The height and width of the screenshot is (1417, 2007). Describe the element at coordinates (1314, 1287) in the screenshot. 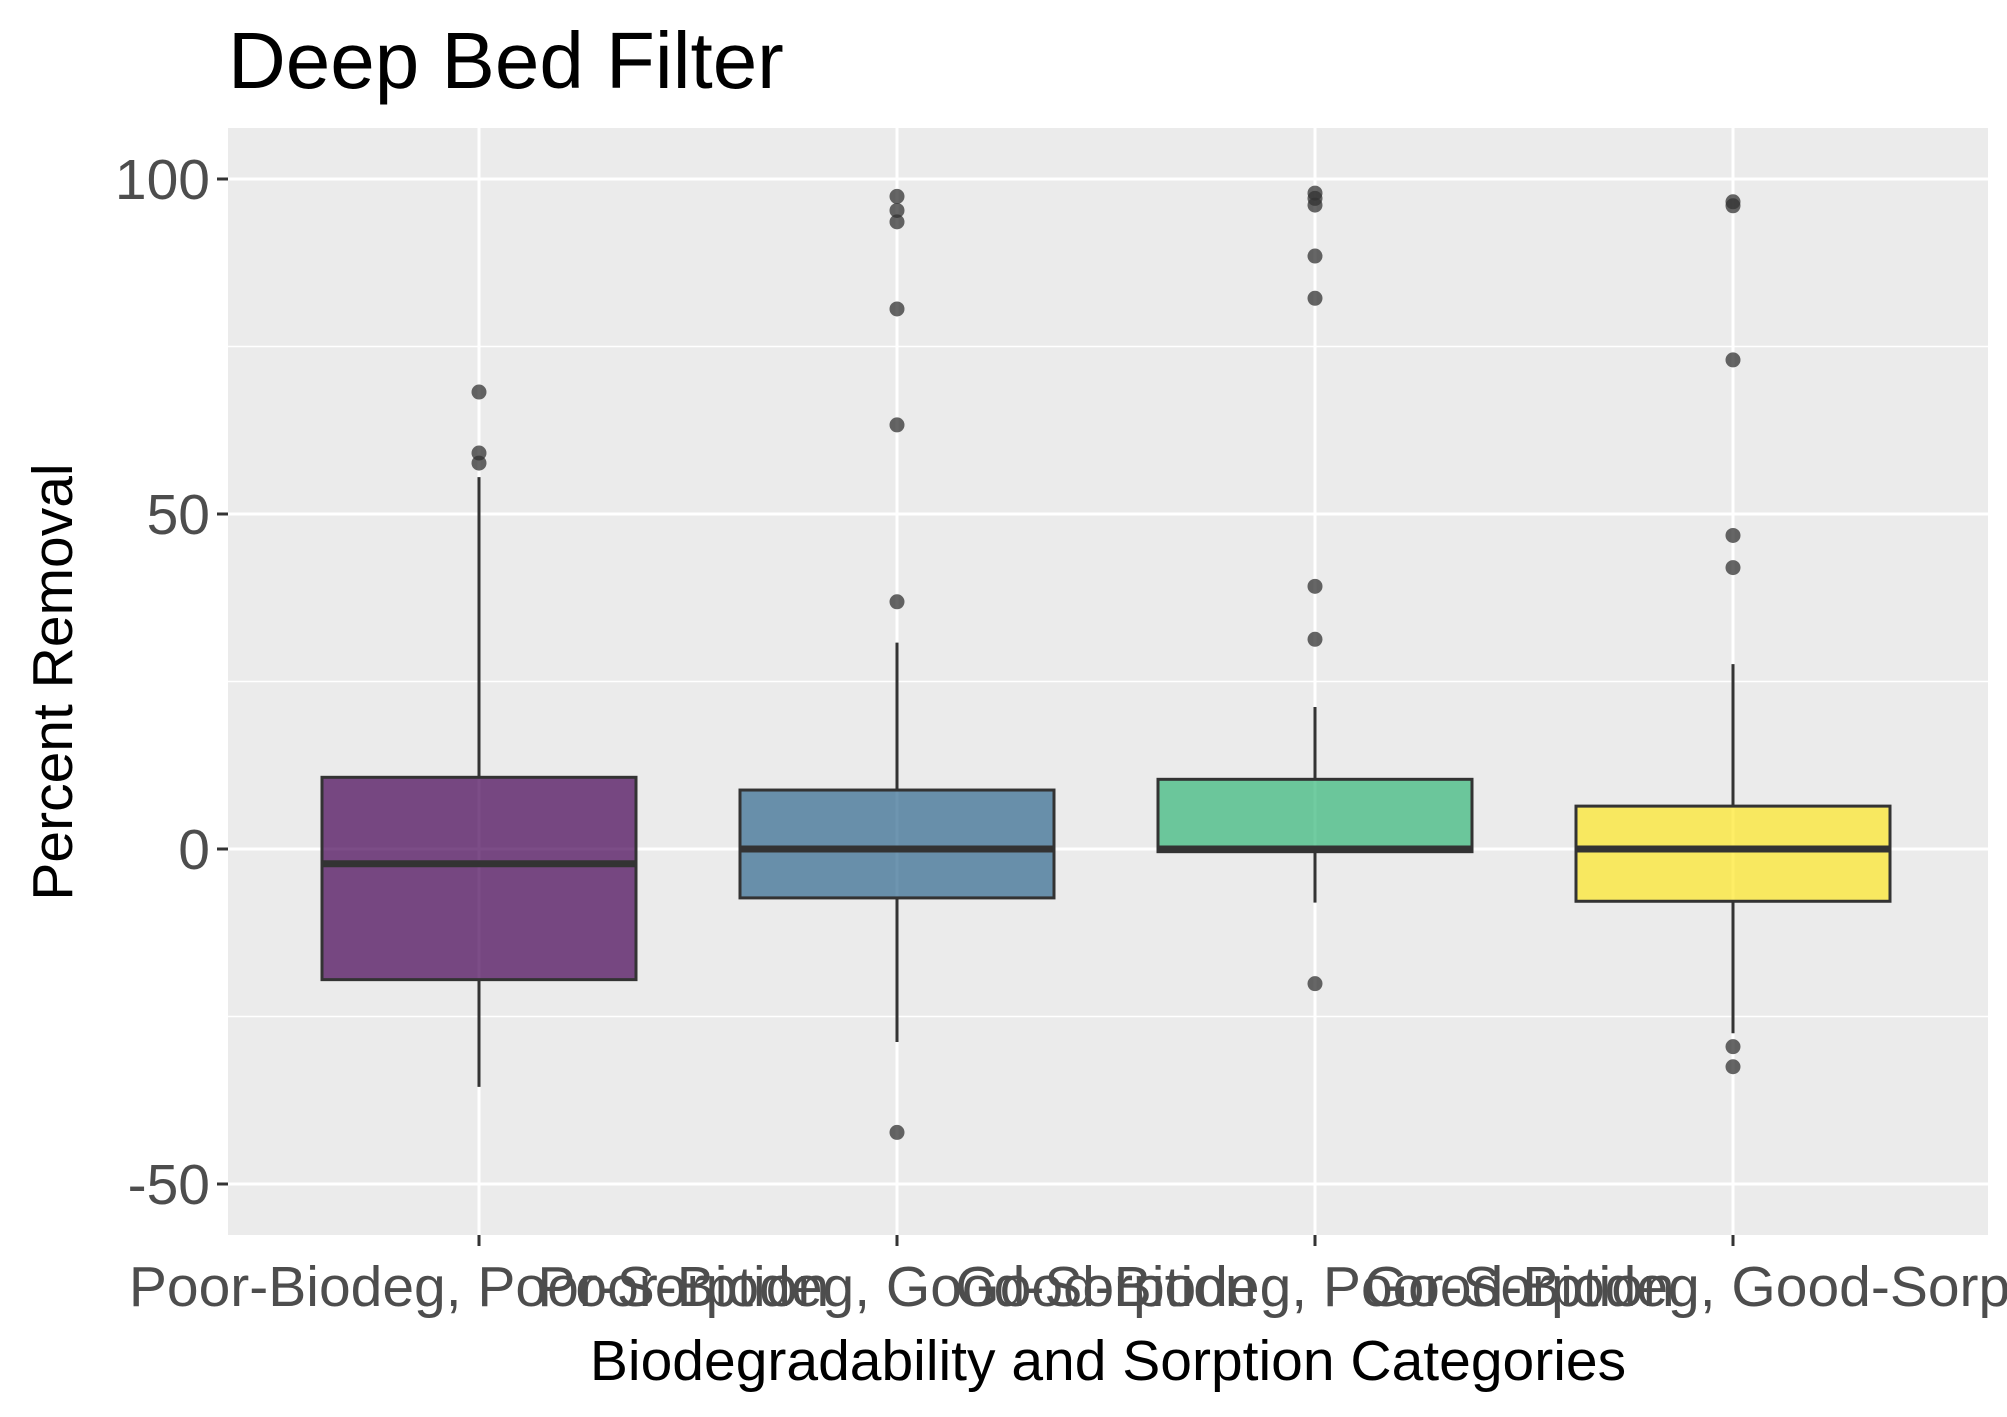

I see `x-tick-label: Good-Biodeg, Poor-Sorption` at that location.